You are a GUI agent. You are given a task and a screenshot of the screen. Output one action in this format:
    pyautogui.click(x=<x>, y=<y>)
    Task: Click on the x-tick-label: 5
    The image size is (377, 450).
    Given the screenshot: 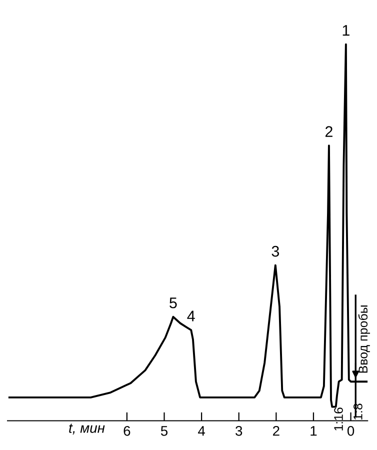 What is the action you would take?
    pyautogui.click(x=164, y=431)
    